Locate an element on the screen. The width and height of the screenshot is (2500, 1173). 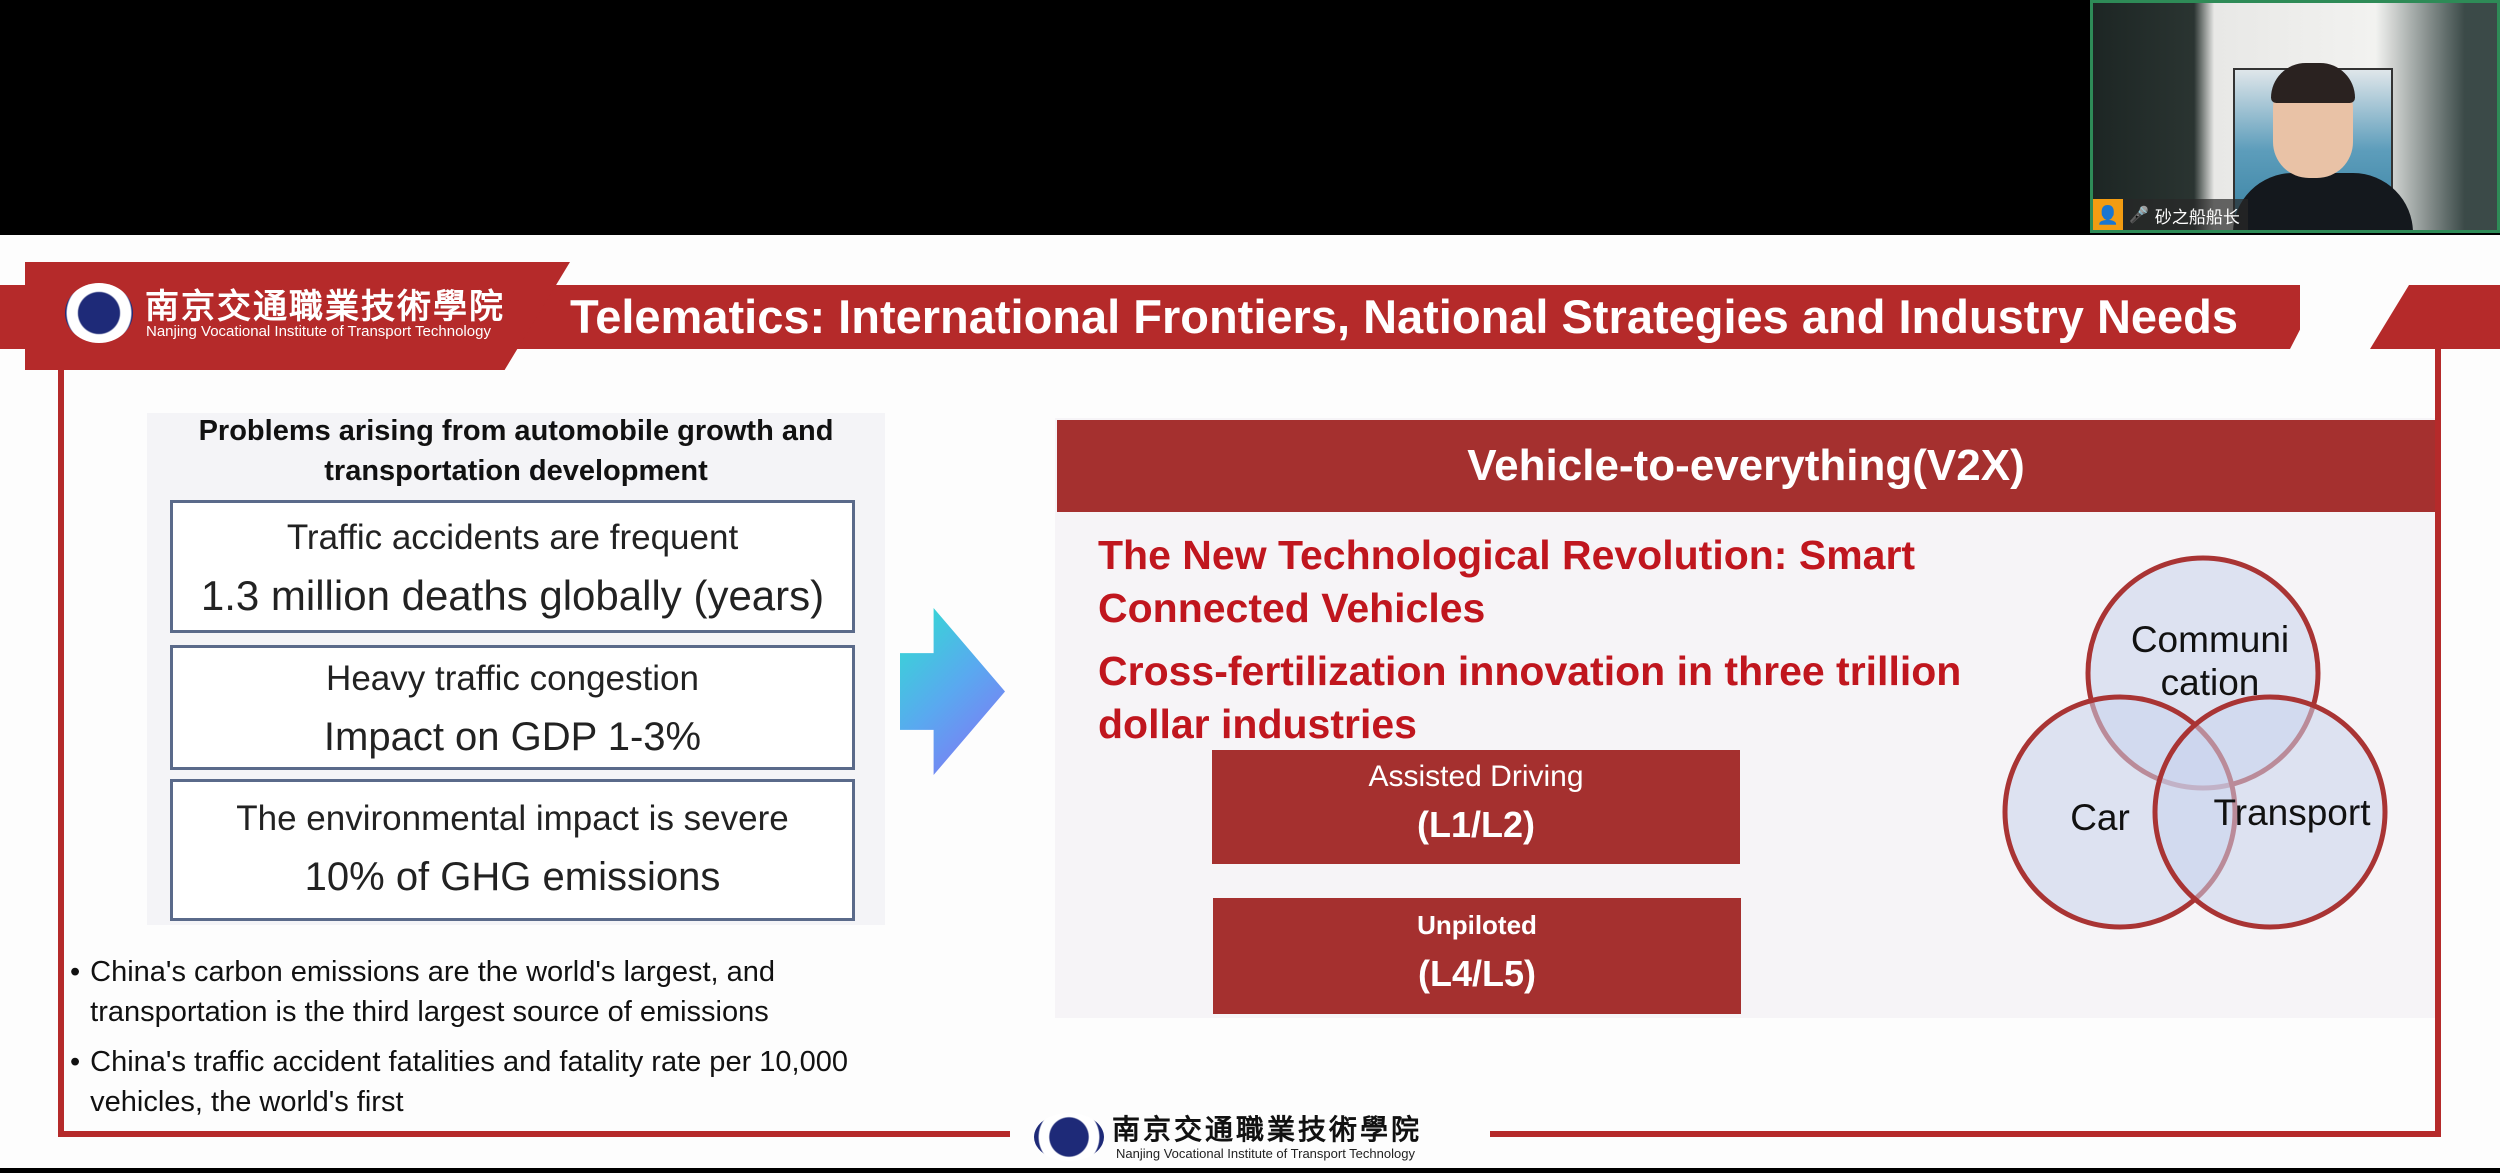
level-name: Unpiloted is located at coordinates (1477, 925).